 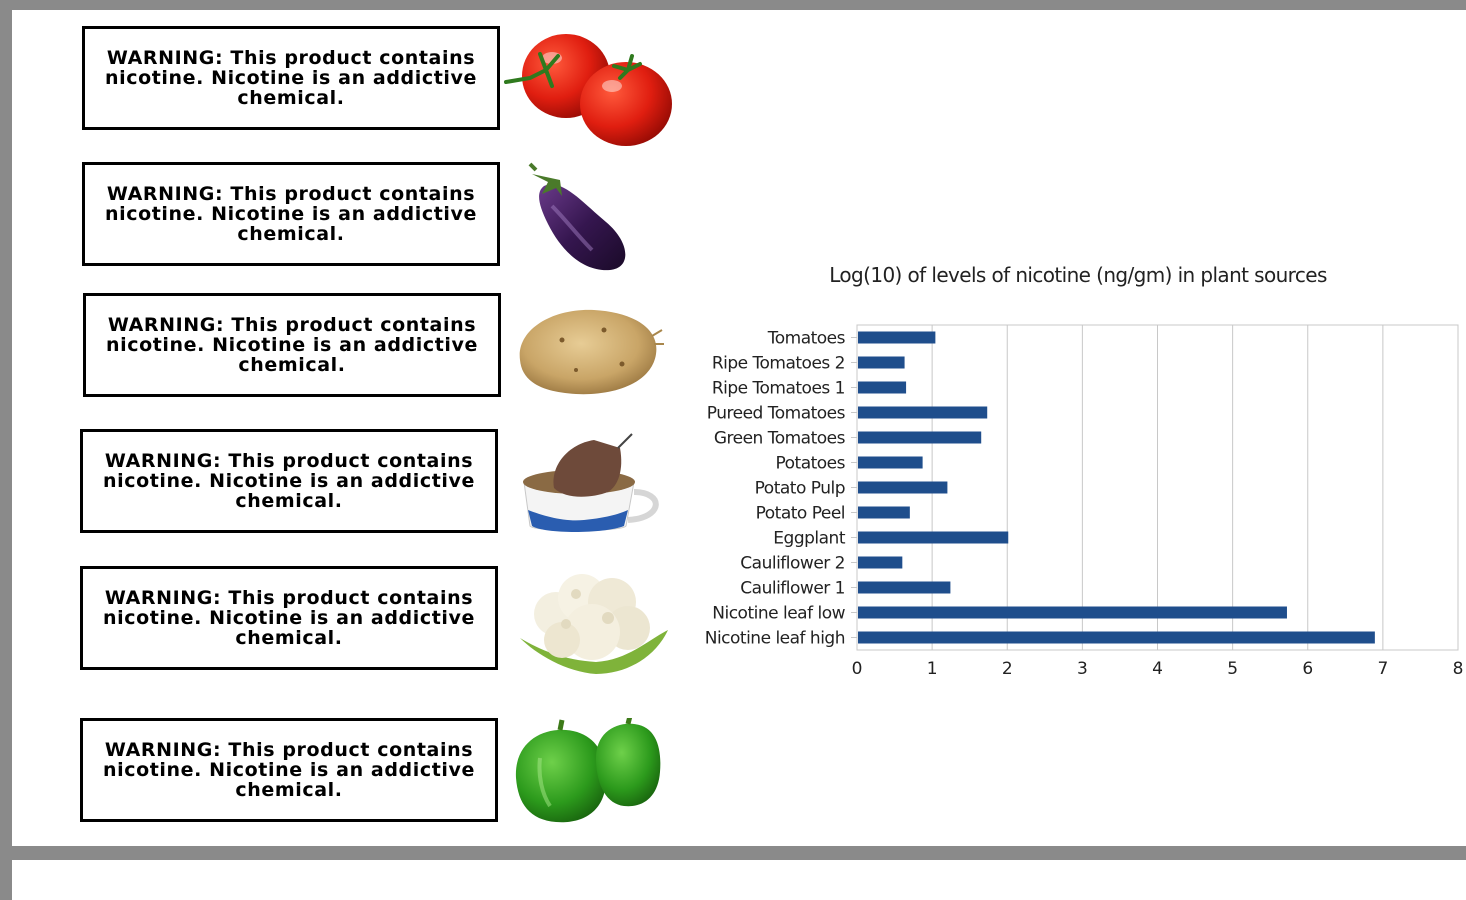 What do you see at coordinates (857, 669) in the screenshot?
I see `x-tick-label: 0` at bounding box center [857, 669].